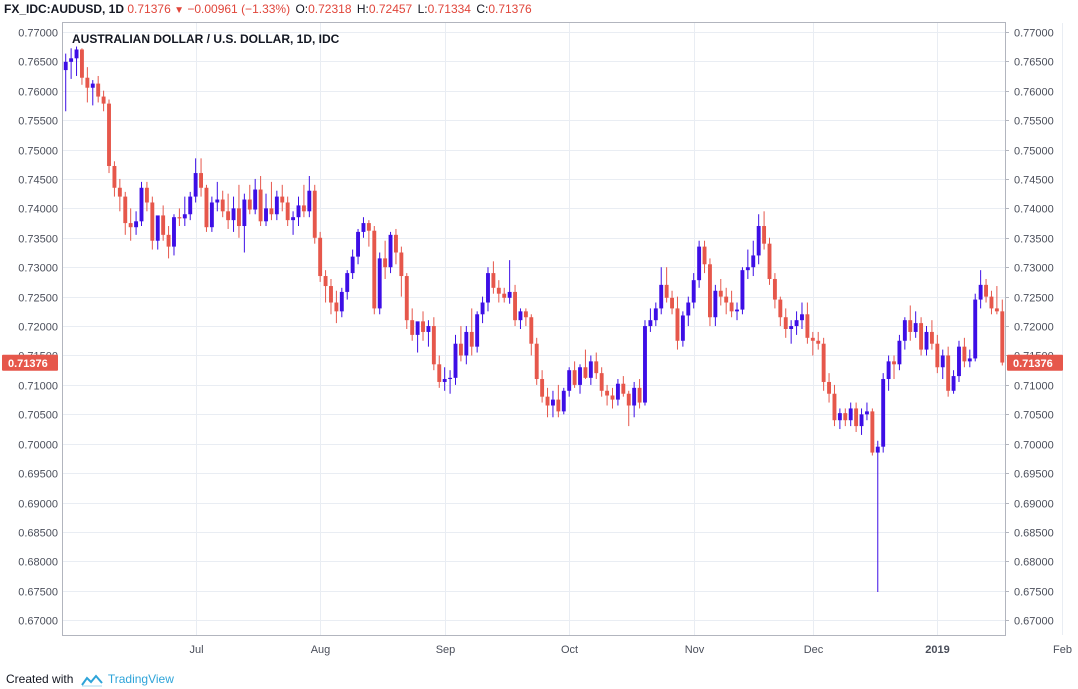 The height and width of the screenshot is (689, 1078). I want to click on x-tick-label: Sep, so click(446, 650).